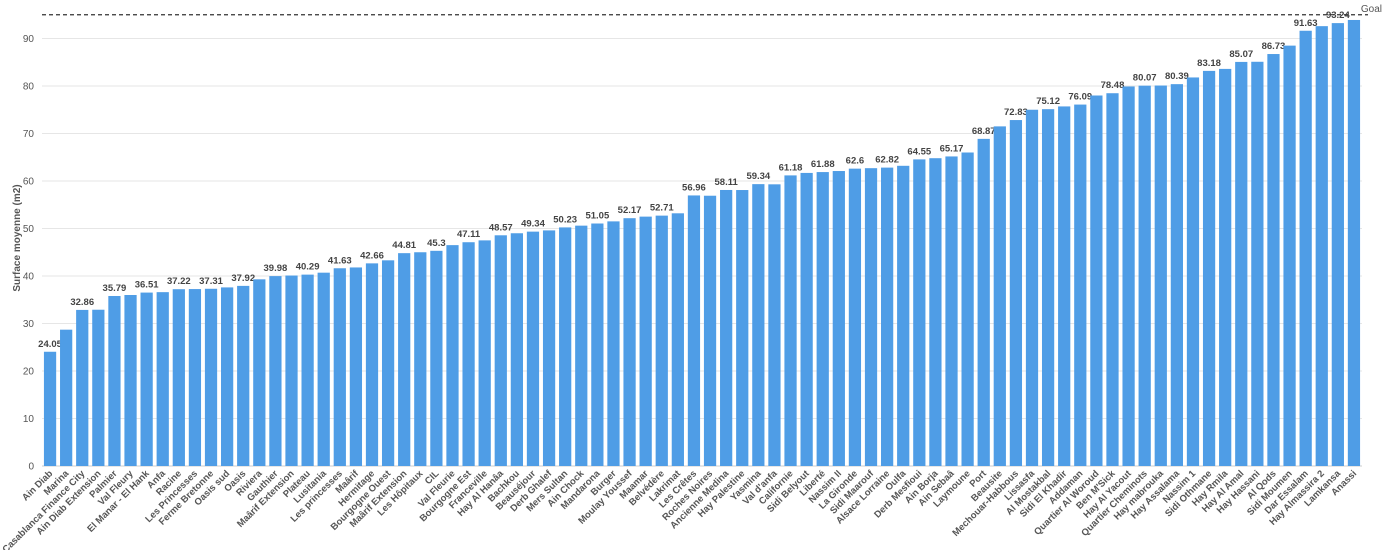 The width and height of the screenshot is (1390, 550). I want to click on value-label: 48.57, so click(501, 227).